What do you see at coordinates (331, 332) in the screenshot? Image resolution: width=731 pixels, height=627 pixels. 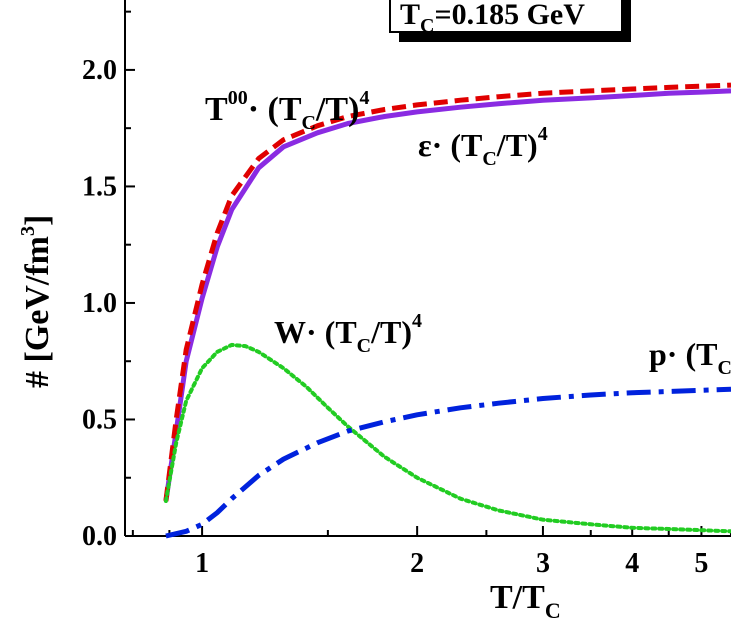 I see `annotation-w-part-1: · (T` at bounding box center [331, 332].